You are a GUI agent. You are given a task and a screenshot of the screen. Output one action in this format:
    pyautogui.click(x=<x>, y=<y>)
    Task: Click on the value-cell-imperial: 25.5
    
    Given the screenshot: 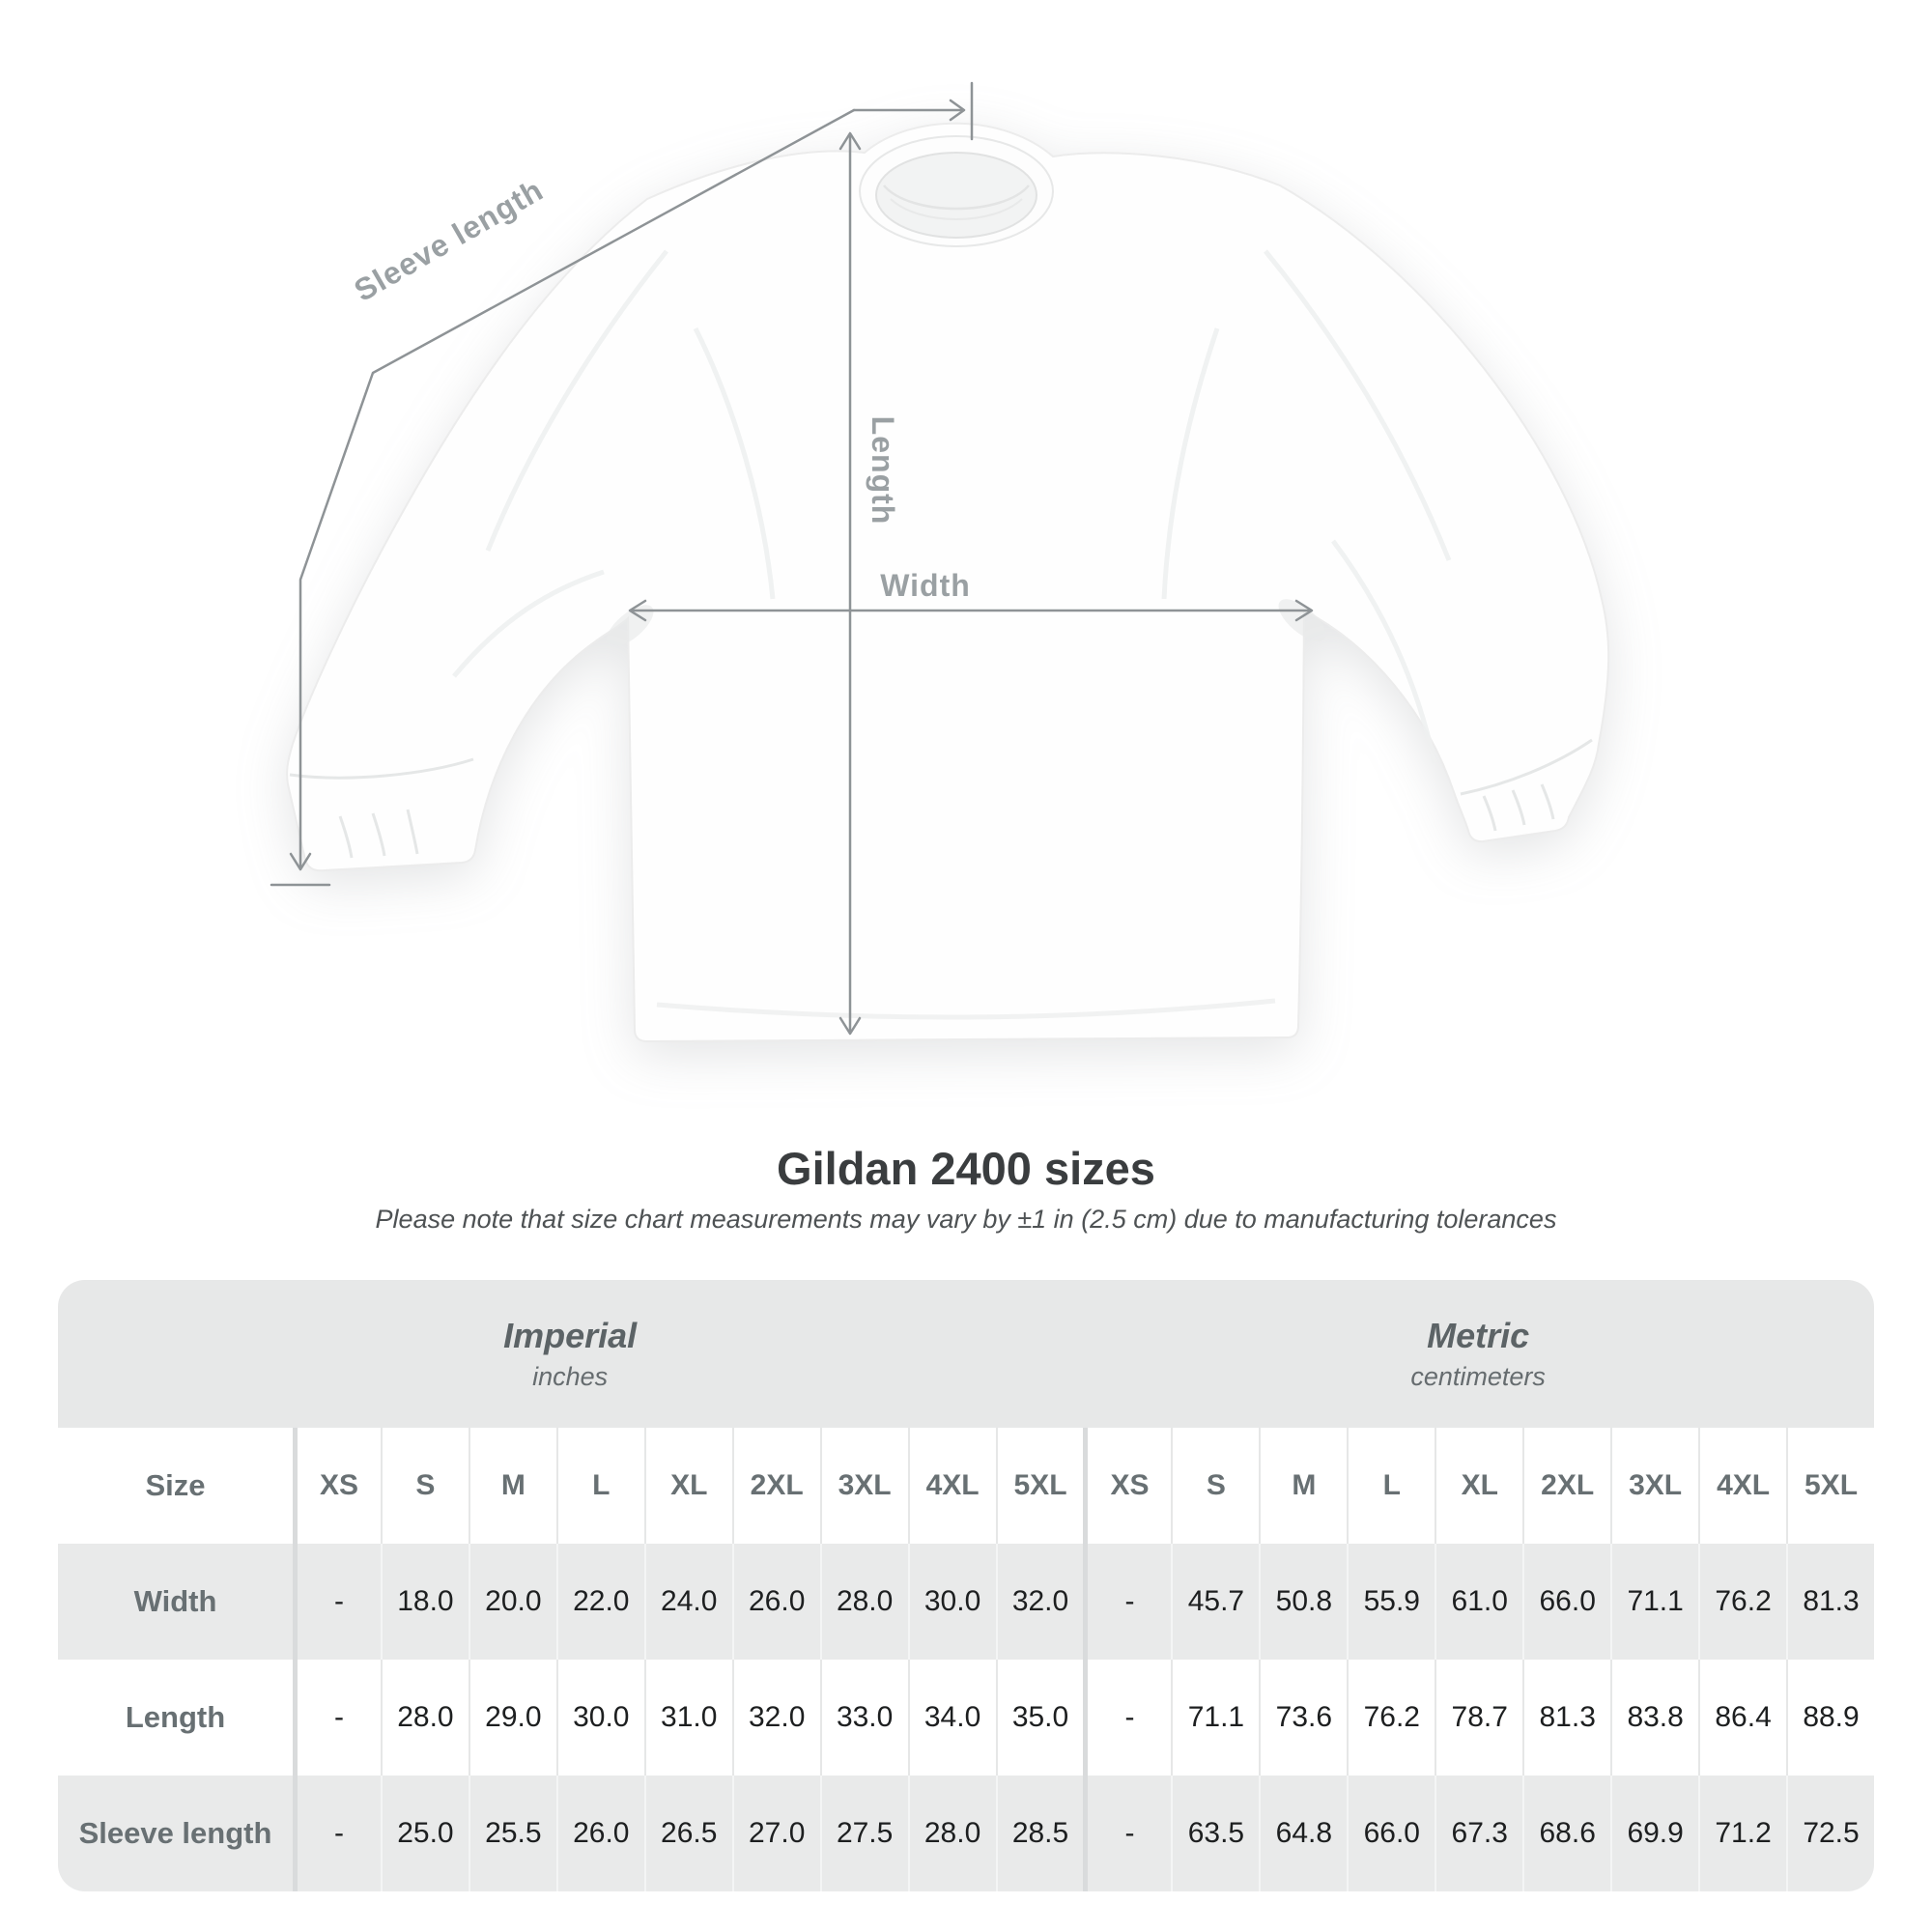 What is the action you would take?
    pyautogui.click(x=512, y=1833)
    